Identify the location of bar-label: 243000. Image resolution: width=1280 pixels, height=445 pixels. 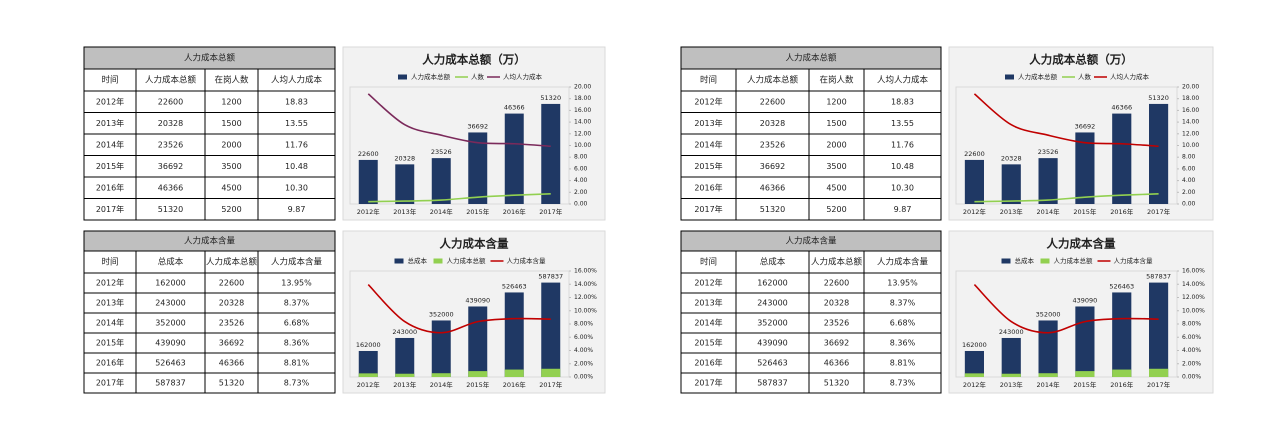
(404, 332).